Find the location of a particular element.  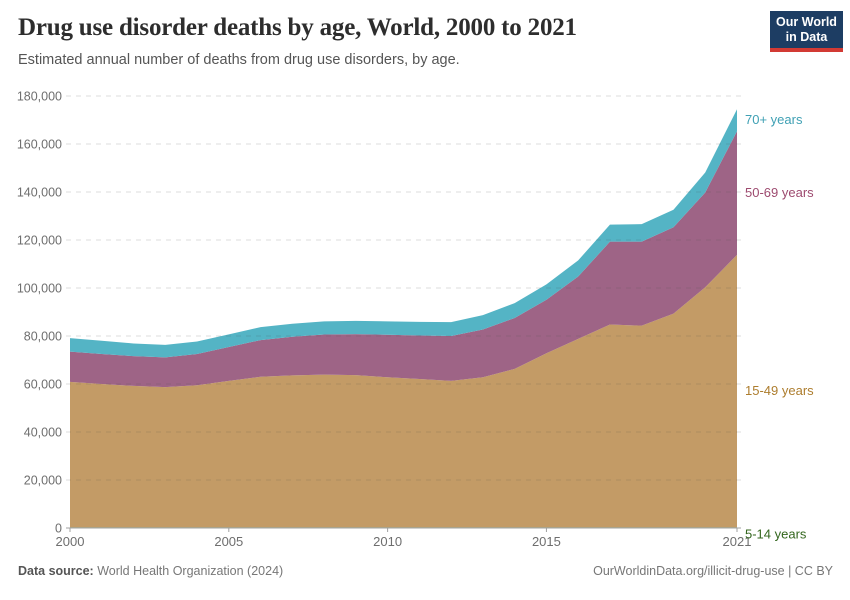

data-source-value: World Health Organization (2024) is located at coordinates (188, 571).